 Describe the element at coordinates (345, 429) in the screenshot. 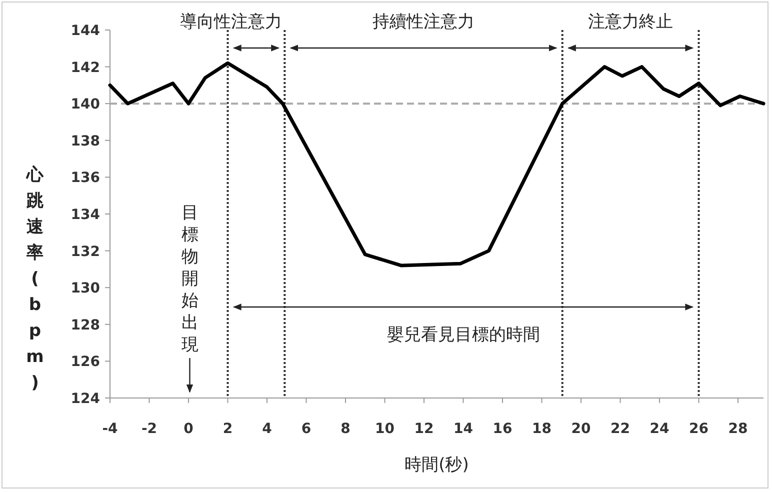

I see `x-tick-label: 8` at that location.